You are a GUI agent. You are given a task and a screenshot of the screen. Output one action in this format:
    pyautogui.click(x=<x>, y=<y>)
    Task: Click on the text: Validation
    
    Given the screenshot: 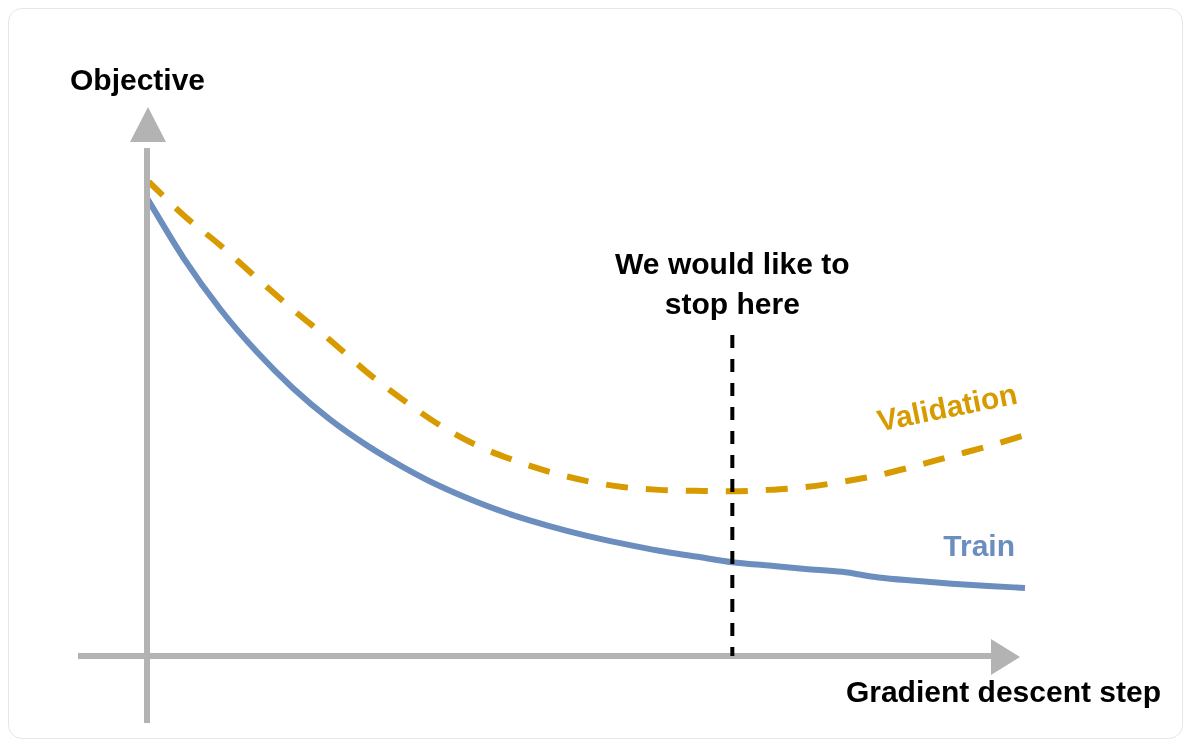 What is the action you would take?
    pyautogui.click(x=947, y=407)
    